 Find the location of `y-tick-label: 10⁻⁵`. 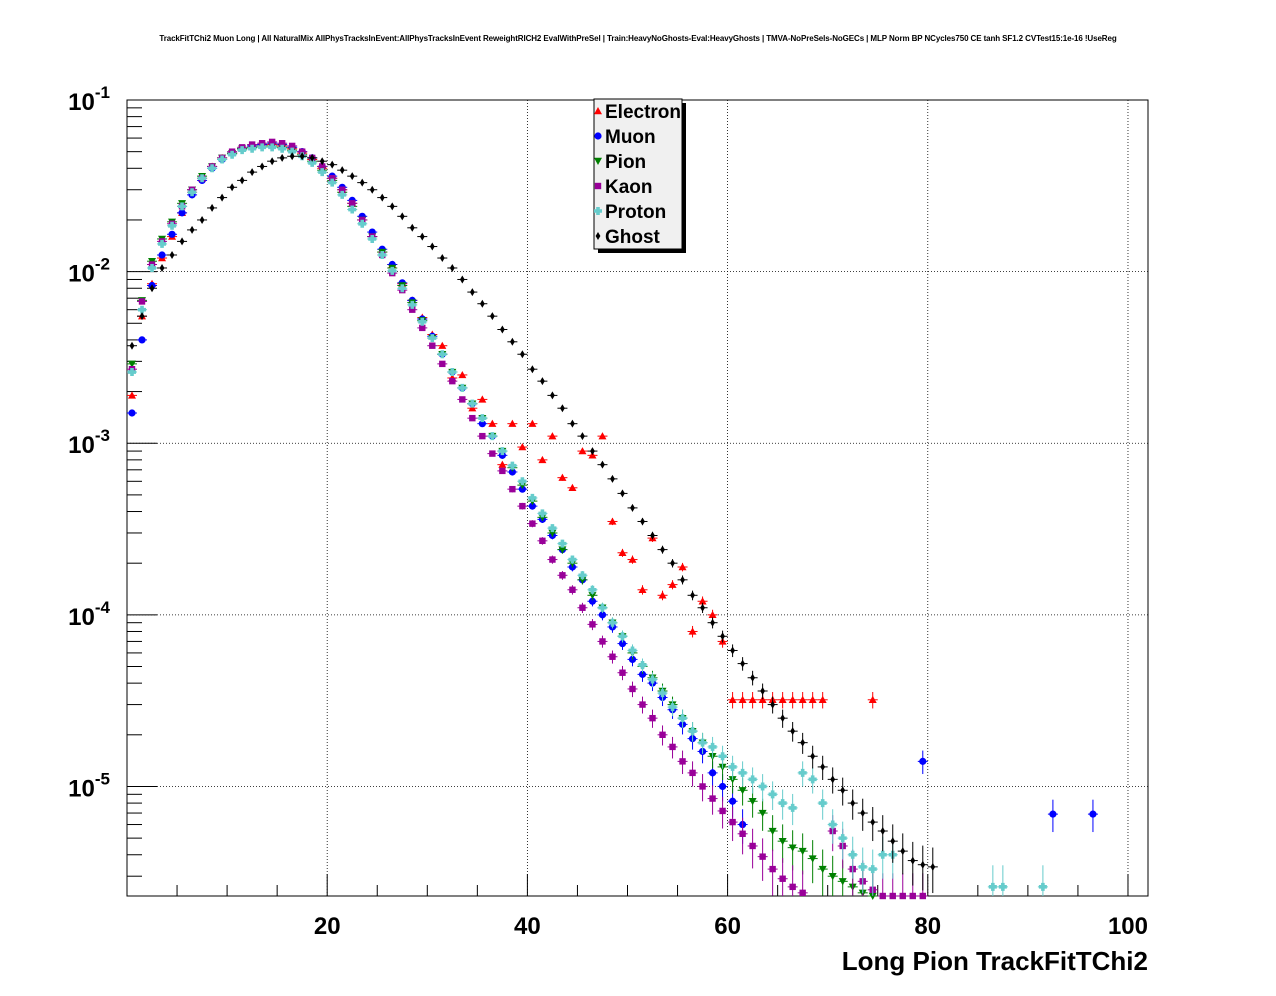

y-tick-label: 10⁻⁵ is located at coordinates (89, 785).